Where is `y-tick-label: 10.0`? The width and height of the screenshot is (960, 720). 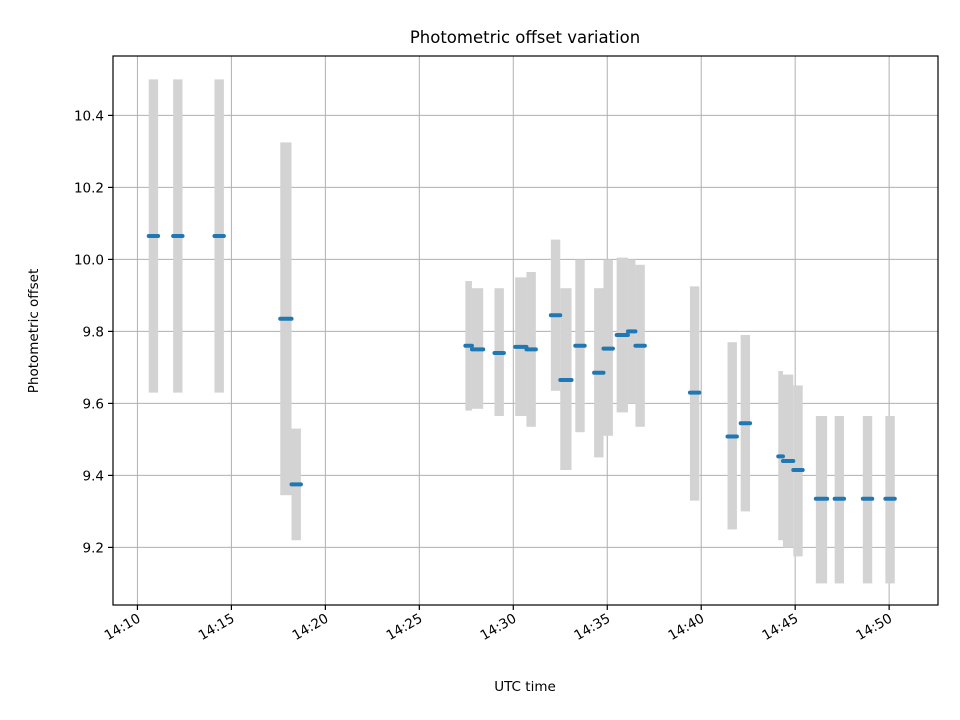 y-tick-label: 10.0 is located at coordinates (89, 260).